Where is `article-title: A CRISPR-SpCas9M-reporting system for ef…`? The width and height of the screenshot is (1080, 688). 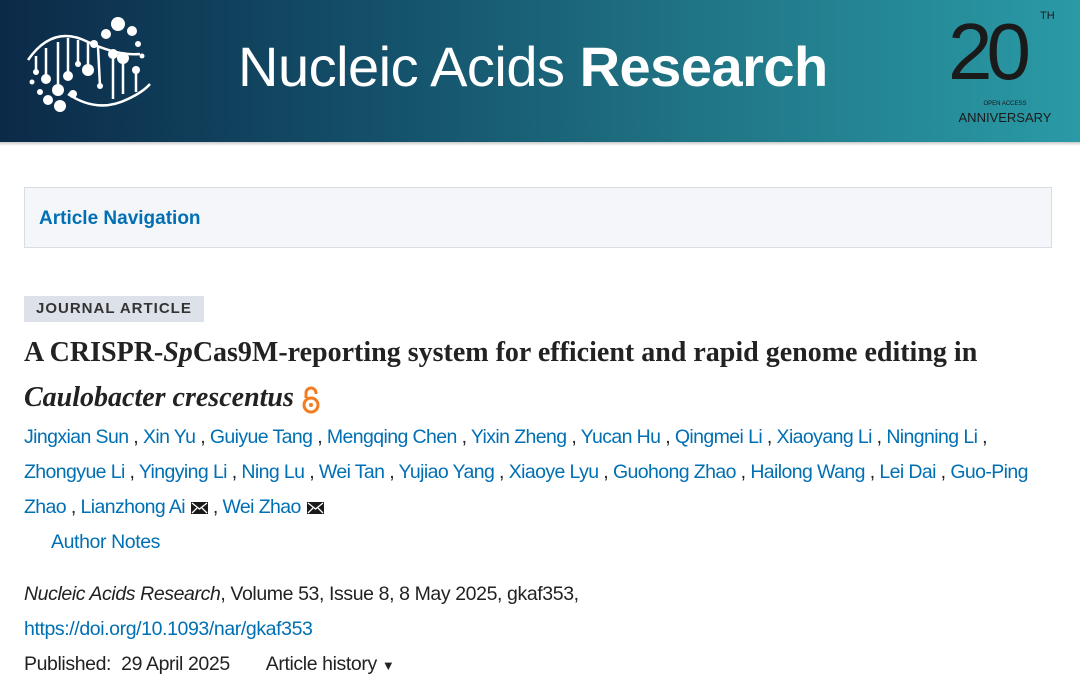
article-title: A CRISPR-SpCas9M-reporting system for ef… is located at coordinates (524, 375).